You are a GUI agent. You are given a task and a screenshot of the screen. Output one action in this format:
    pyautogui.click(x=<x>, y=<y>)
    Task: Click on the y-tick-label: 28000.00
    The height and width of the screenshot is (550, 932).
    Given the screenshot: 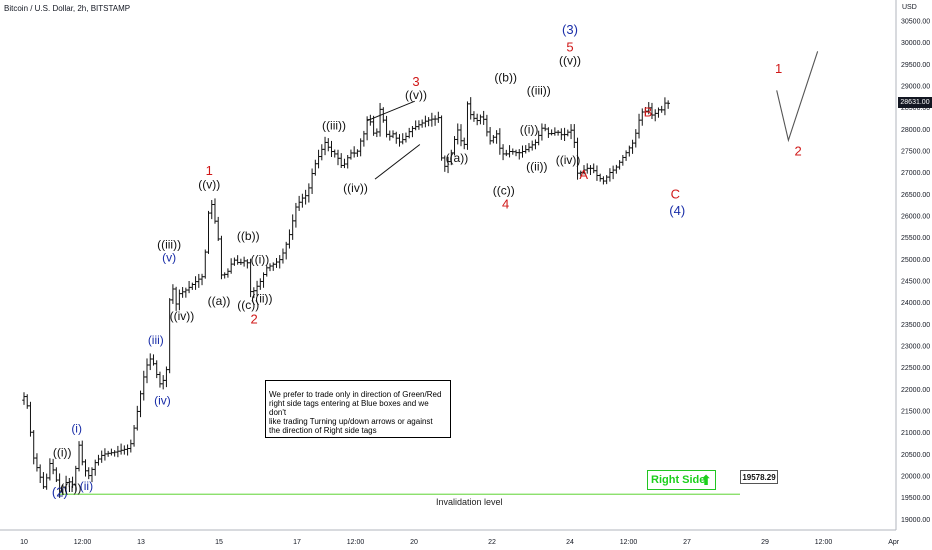 What is the action you would take?
    pyautogui.click(x=915, y=130)
    